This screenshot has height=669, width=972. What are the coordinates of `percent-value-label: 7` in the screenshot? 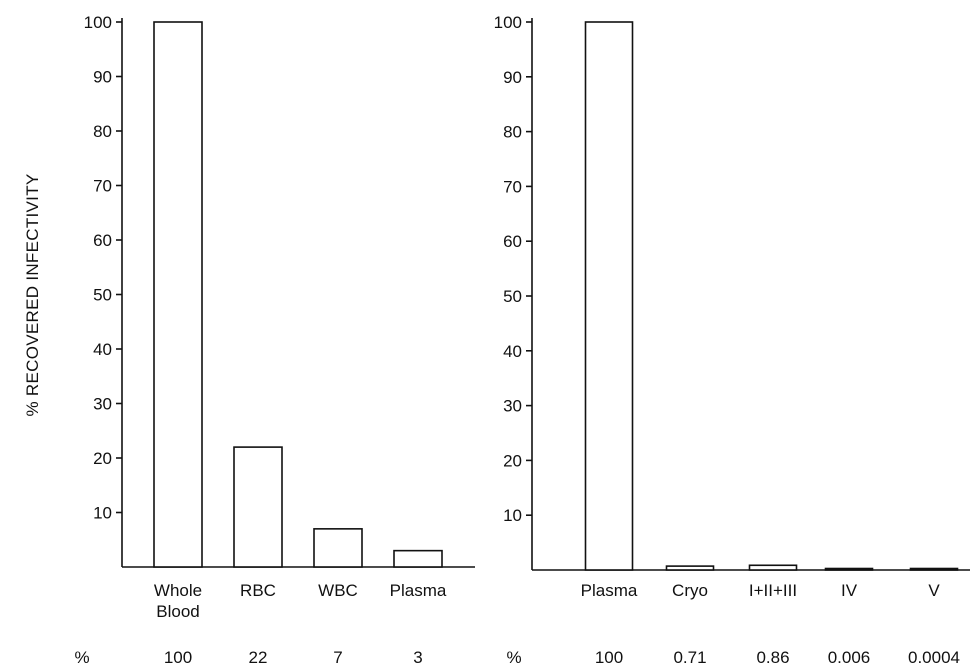 It's located at (337, 657).